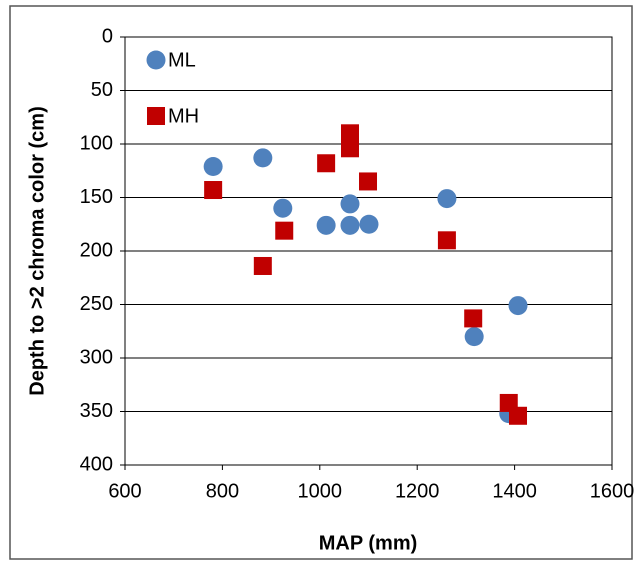 Image resolution: width=641 pixels, height=566 pixels. I want to click on x-tick-label: 600, so click(124, 491).